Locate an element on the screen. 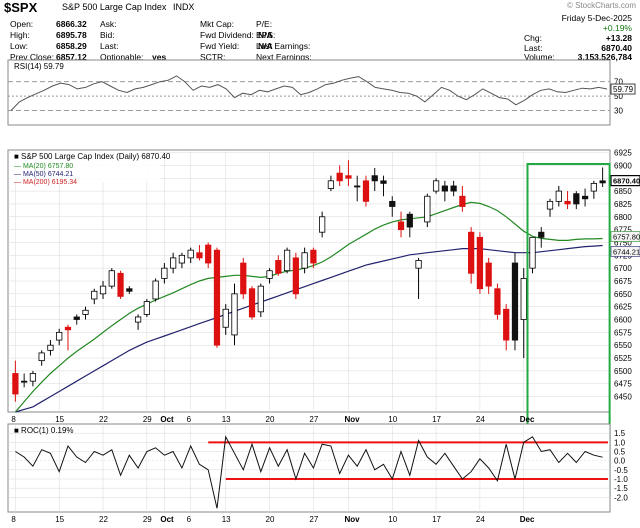  price-tick-label: 6575 is located at coordinates (623, 332).